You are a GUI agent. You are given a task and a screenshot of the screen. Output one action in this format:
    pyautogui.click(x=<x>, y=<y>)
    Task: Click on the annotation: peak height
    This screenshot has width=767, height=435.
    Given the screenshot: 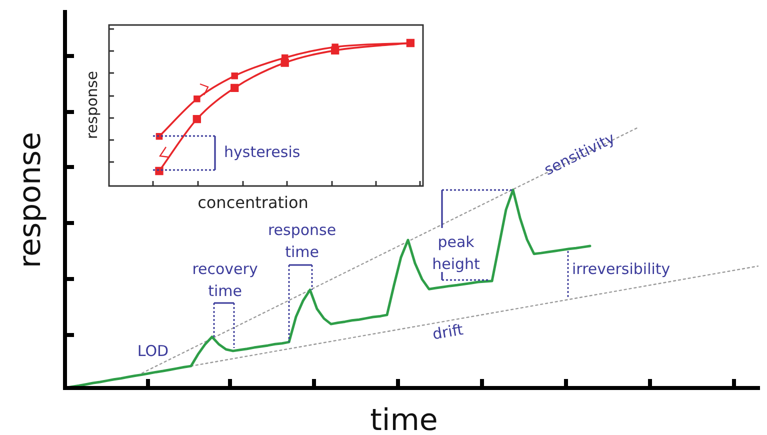 What is the action you would take?
    pyautogui.click(x=456, y=252)
    